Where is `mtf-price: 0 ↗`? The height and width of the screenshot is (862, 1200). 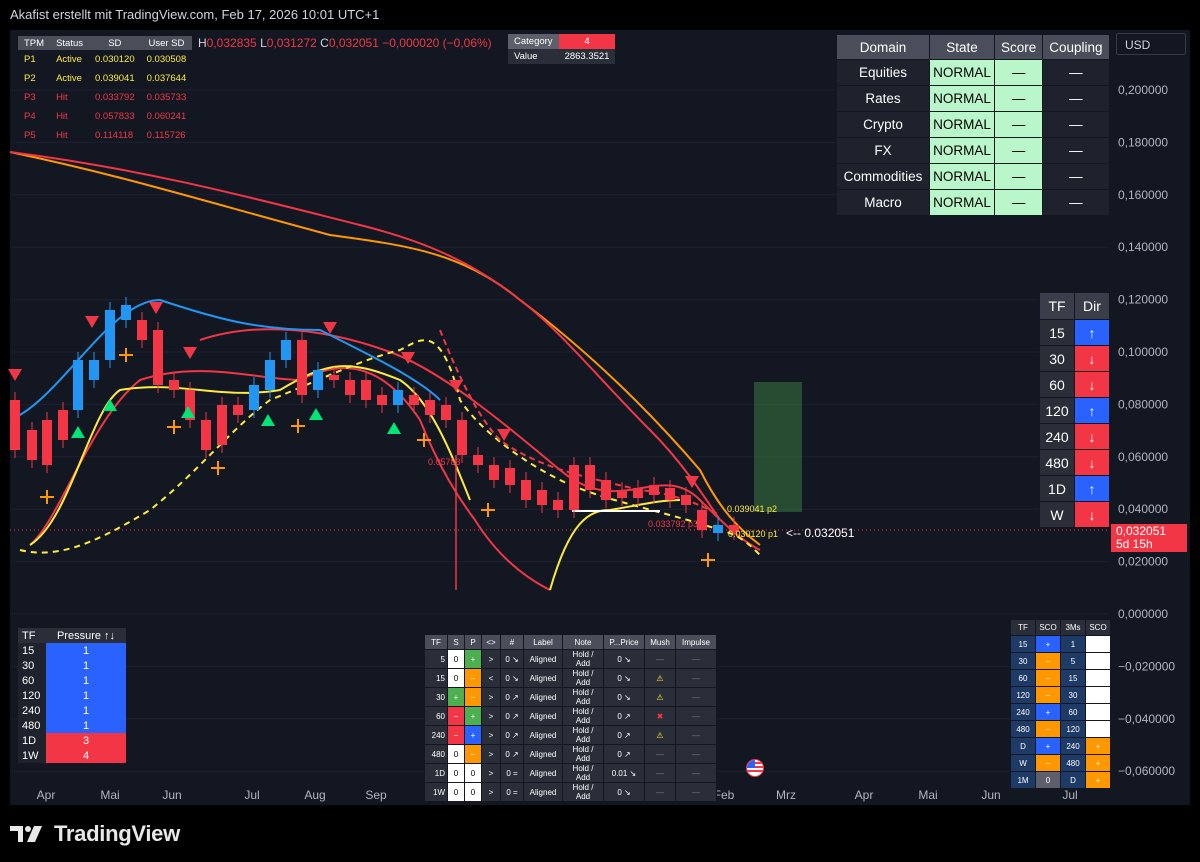
mtf-price: 0 ↗ is located at coordinates (624, 754).